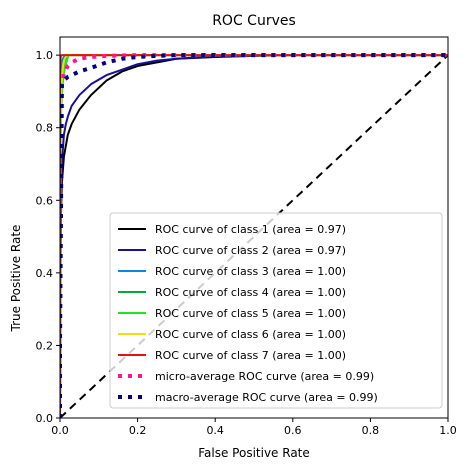  Describe the element at coordinates (250, 334) in the screenshot. I see `legend-label-series-6: ROC curve of class 6 (area = 1.00)` at that location.